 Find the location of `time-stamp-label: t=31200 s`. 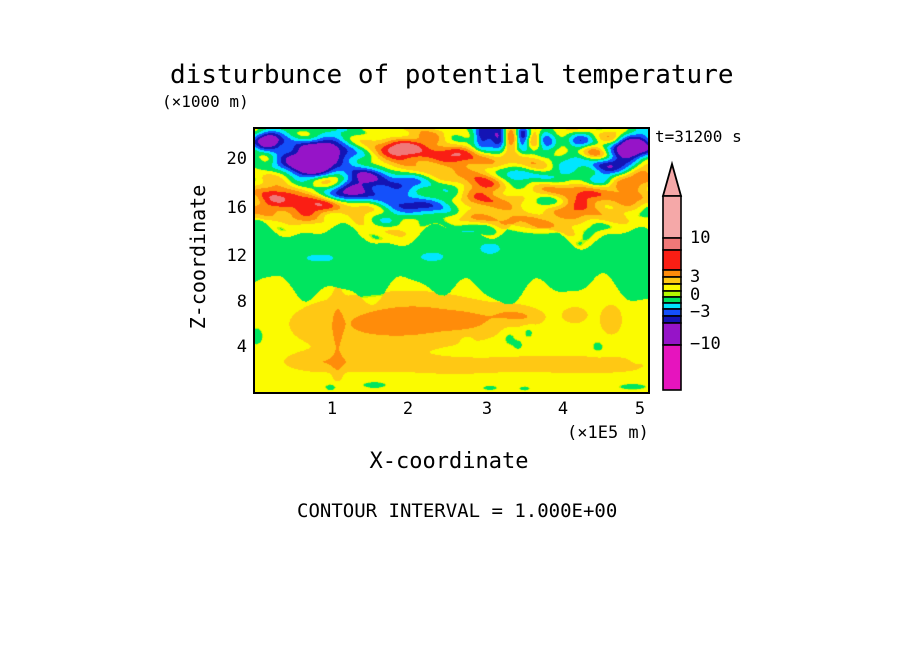

time-stamp-label: t=31200 s is located at coordinates (698, 136).